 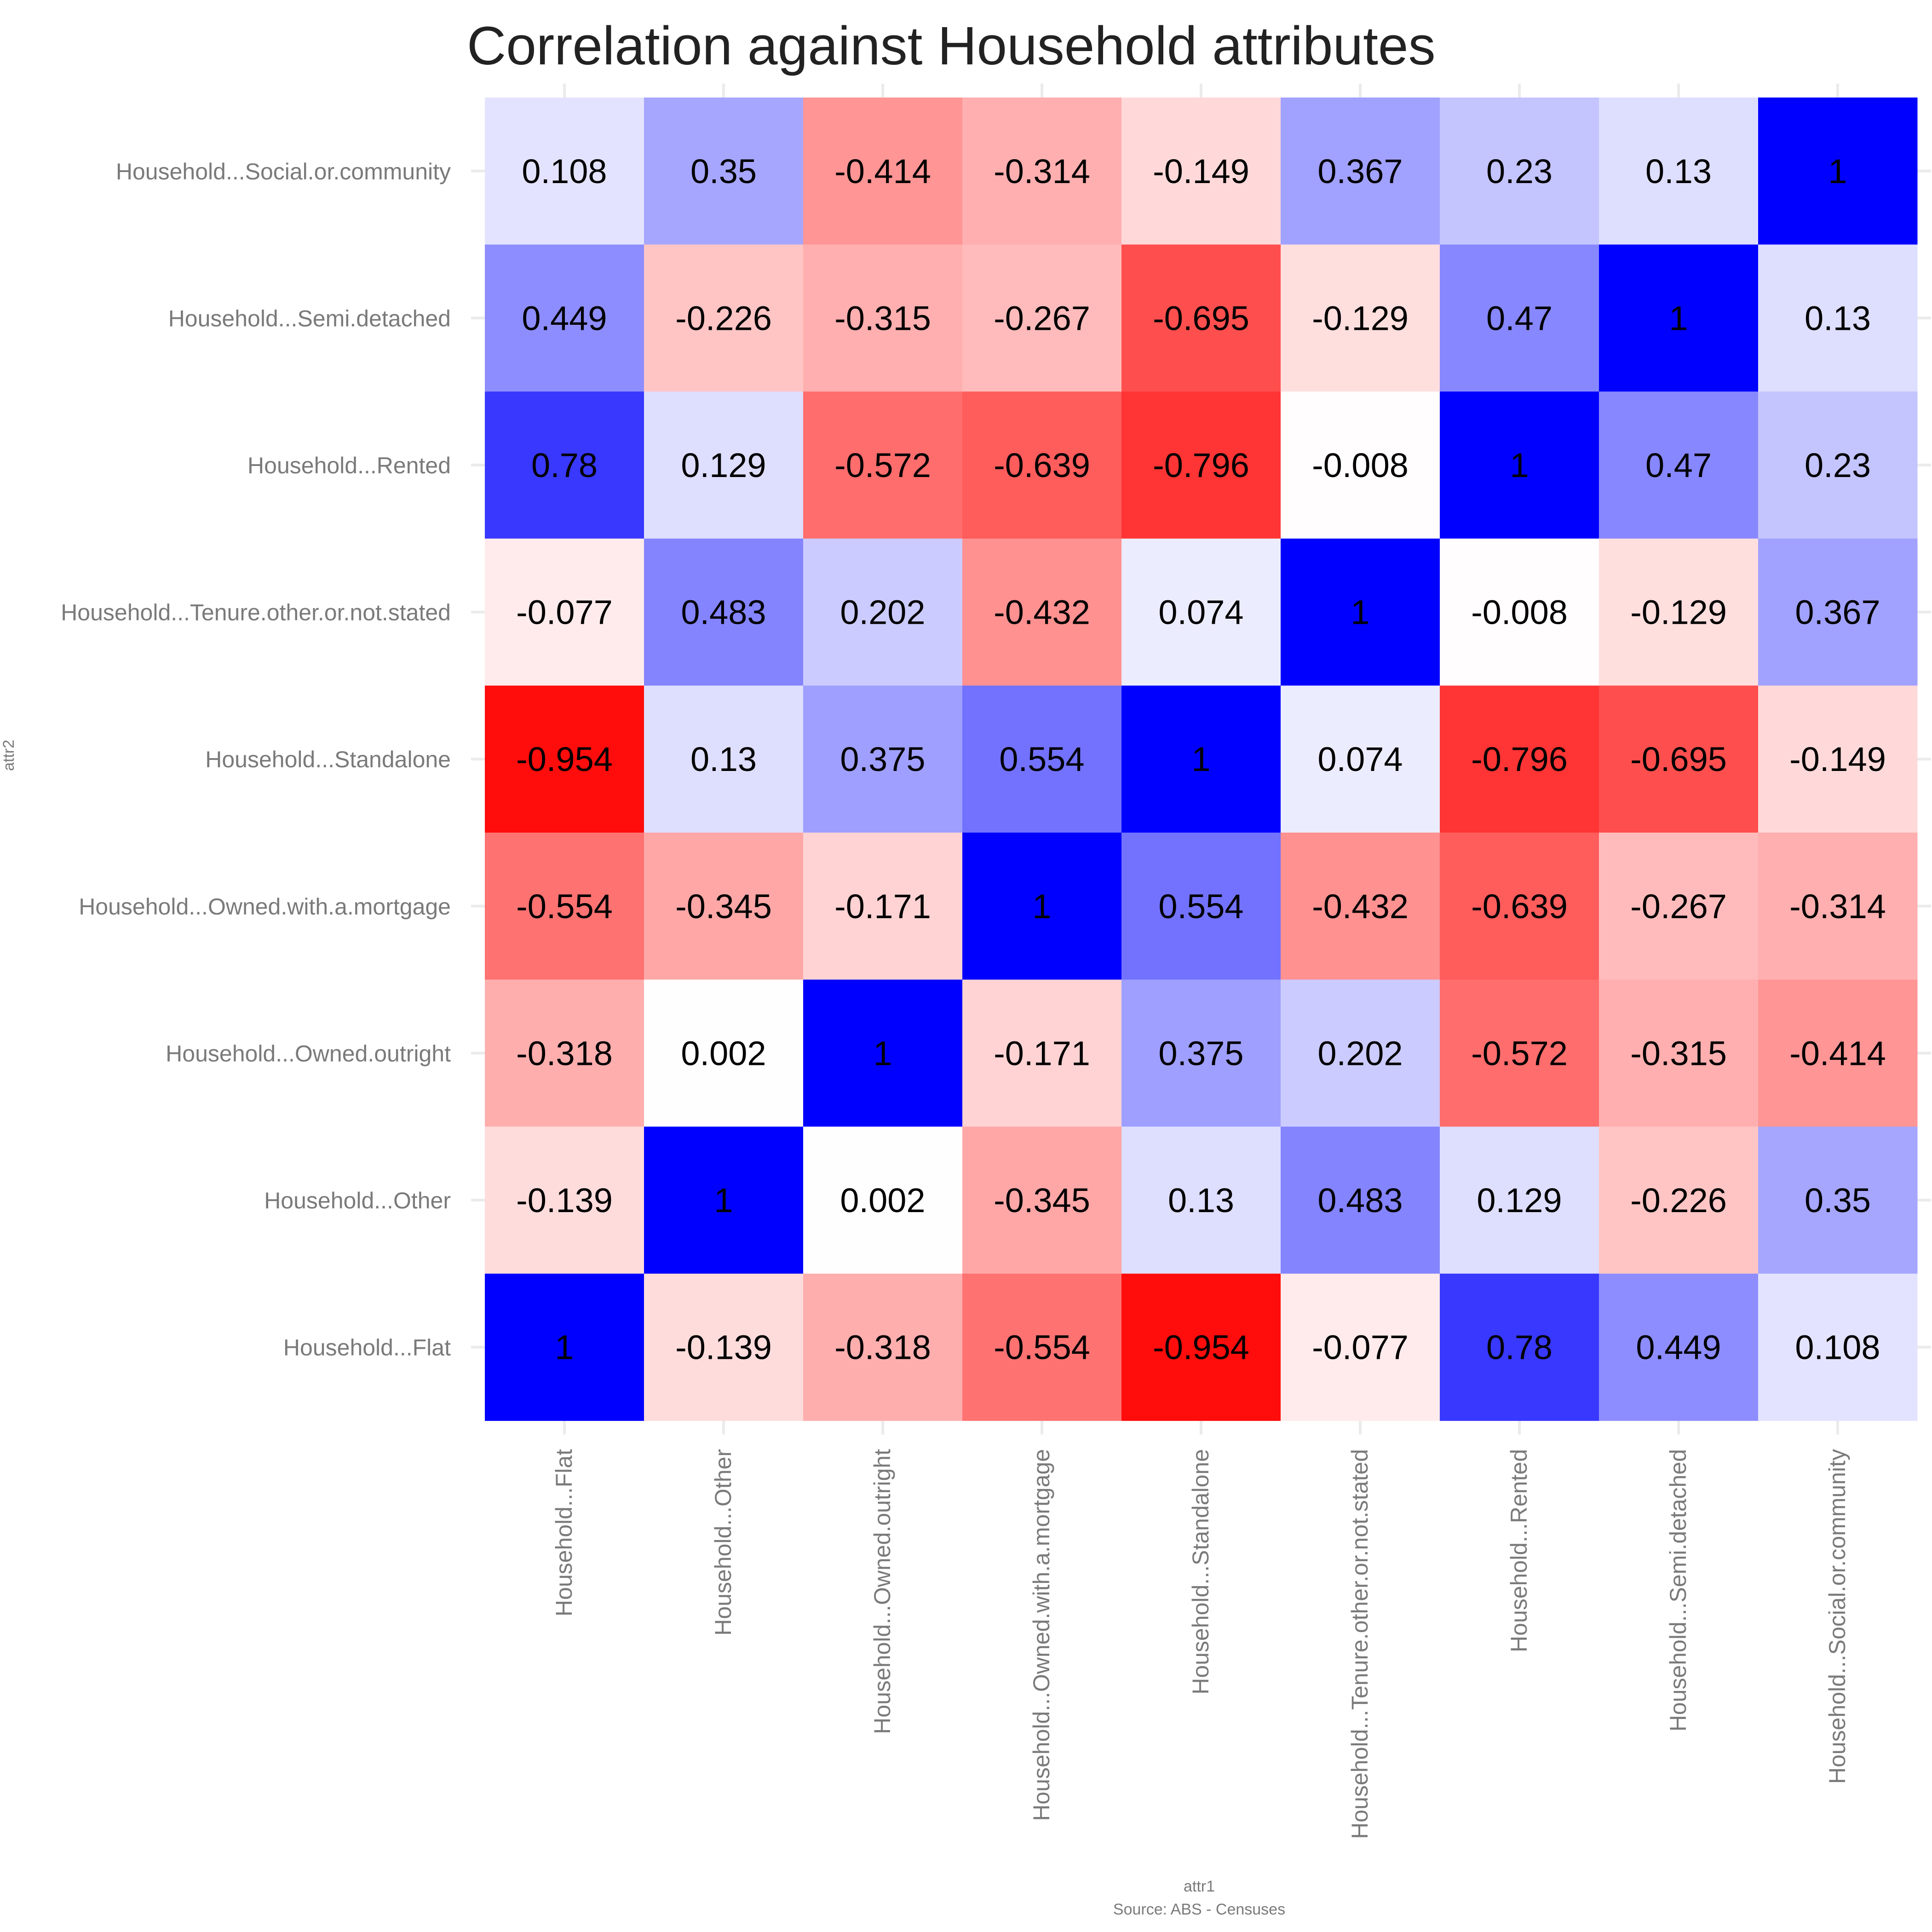 What do you see at coordinates (1041, 1635) in the screenshot?
I see `x-tick-label: Household...Owned.with.a.mortgage` at bounding box center [1041, 1635].